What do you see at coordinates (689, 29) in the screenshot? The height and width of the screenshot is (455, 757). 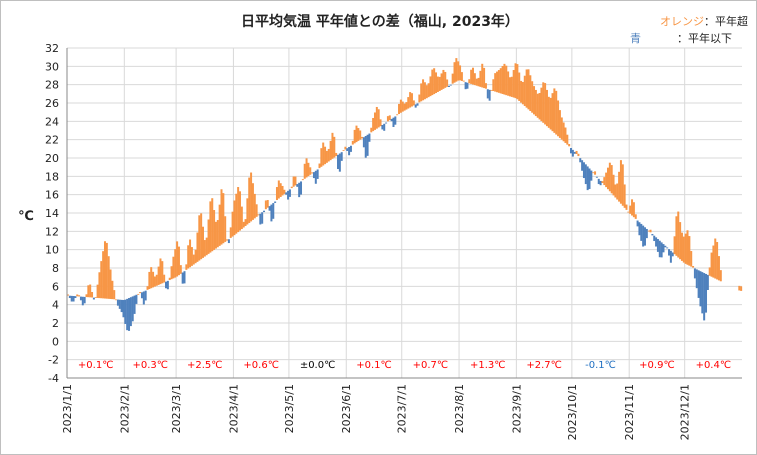 I see `legend: オレンジ：平年超 青 ：平年以下` at bounding box center [689, 29].